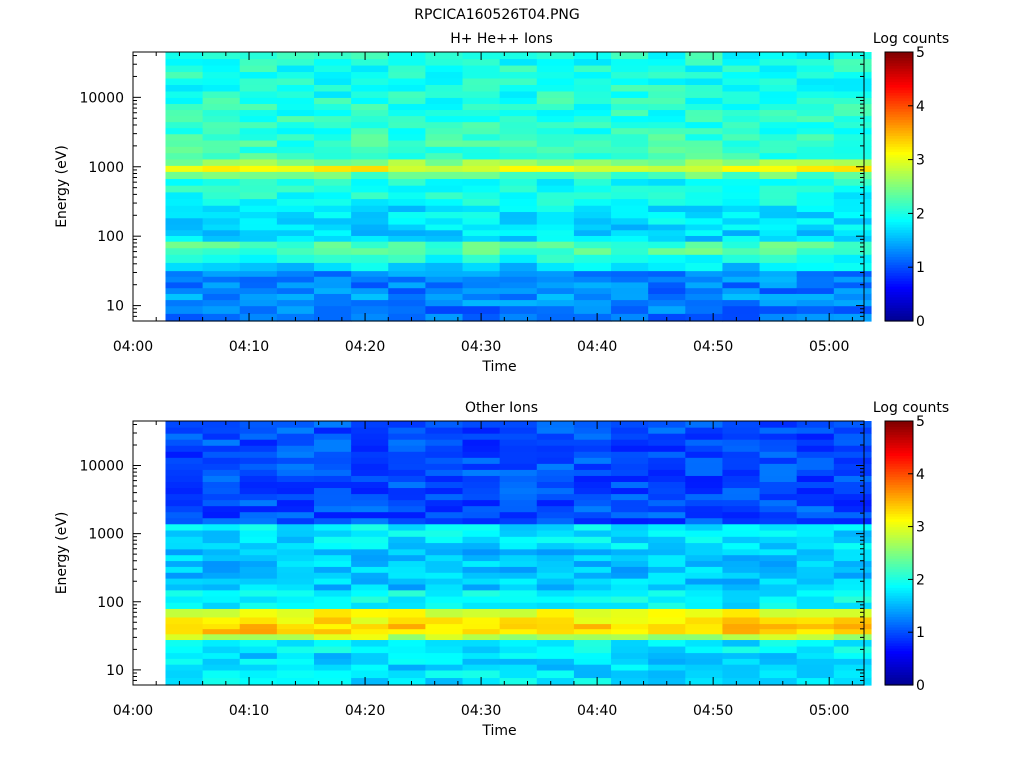 This screenshot has height=768, width=1024. What do you see at coordinates (920, 161) in the screenshot?
I see `colorbar-tick-label: 3` at bounding box center [920, 161].